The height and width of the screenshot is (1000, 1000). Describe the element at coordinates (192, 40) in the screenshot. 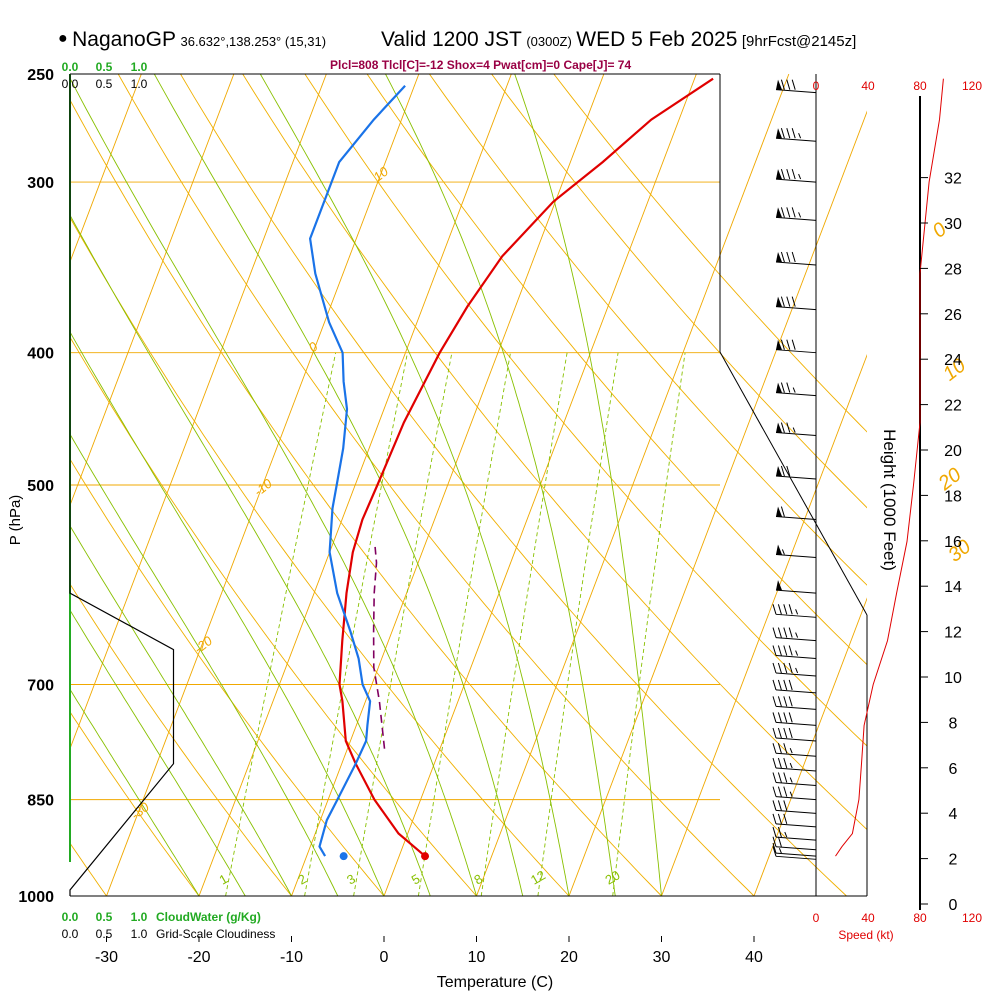

I see `header-title: ● NaganoGP 36.632°,138.253° (15,31)` at that location.